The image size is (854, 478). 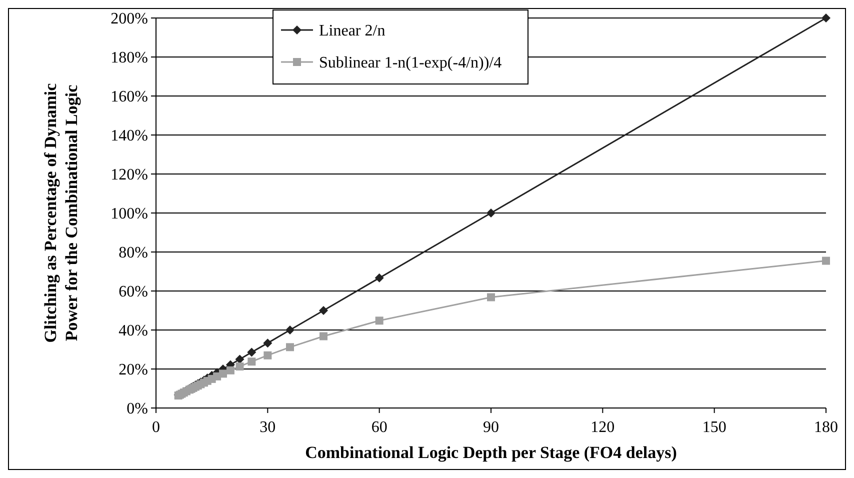 I want to click on y-tick-label: 140%, so click(x=129, y=136).